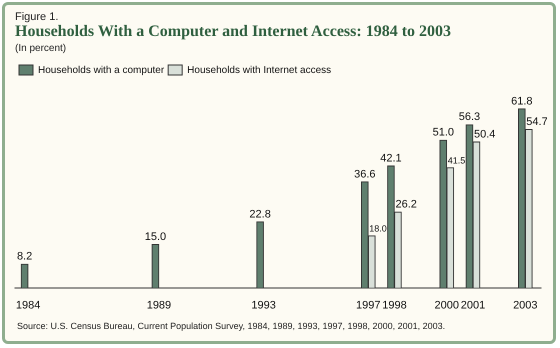 The width and height of the screenshot is (560, 348). What do you see at coordinates (28, 305) in the screenshot?
I see `x-tick-label: 1984` at bounding box center [28, 305].